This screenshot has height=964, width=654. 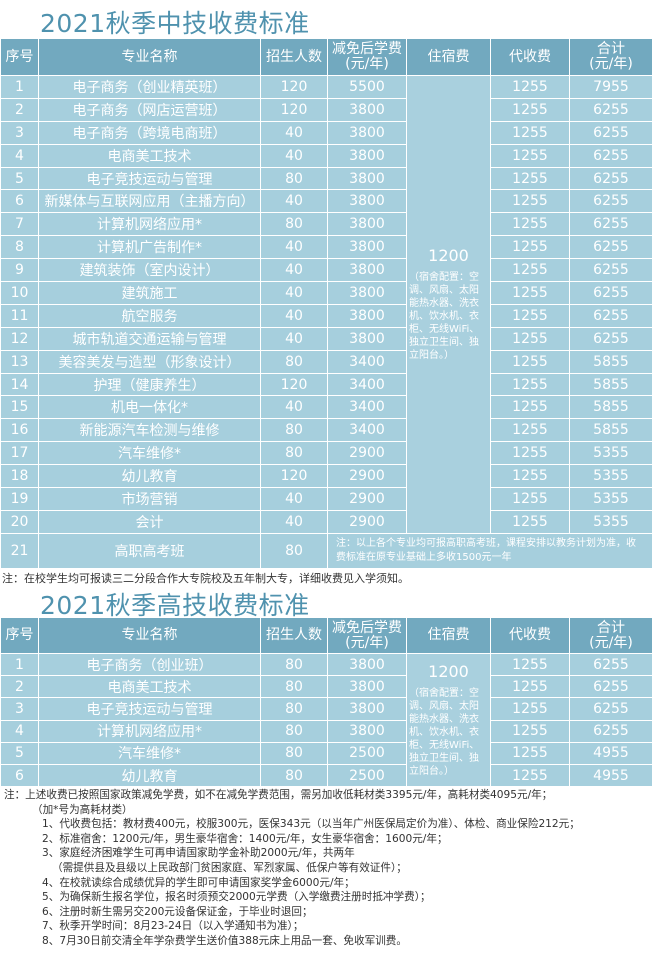 I want to click on table-row: 16 新能源汽车检测与维修 80 3400 1255 5855, so click(x=326, y=430).